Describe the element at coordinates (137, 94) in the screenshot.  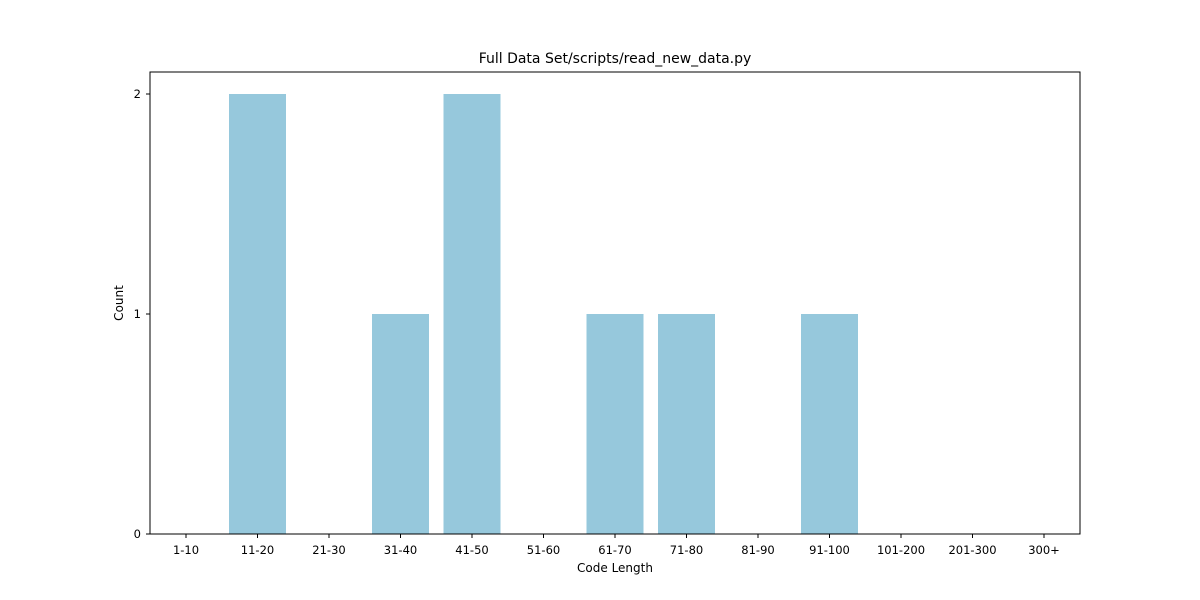
I see `y-tick-label: 2` at that location.